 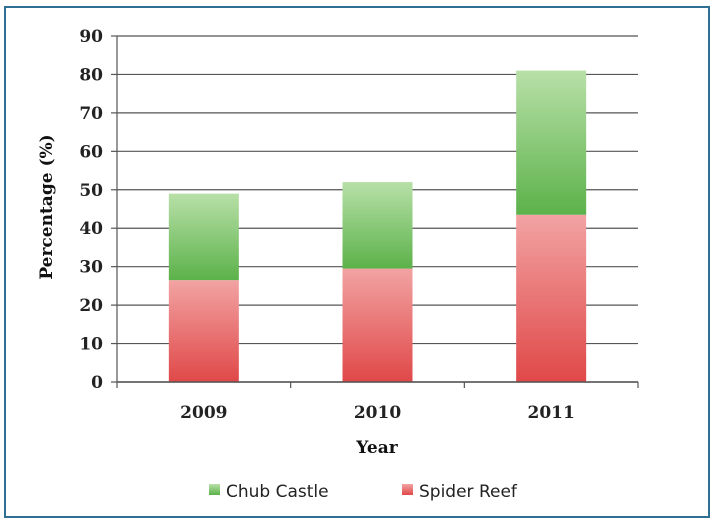 What do you see at coordinates (407, 489) in the screenshot?
I see `legend-swatch-spider-reef` at bounding box center [407, 489].